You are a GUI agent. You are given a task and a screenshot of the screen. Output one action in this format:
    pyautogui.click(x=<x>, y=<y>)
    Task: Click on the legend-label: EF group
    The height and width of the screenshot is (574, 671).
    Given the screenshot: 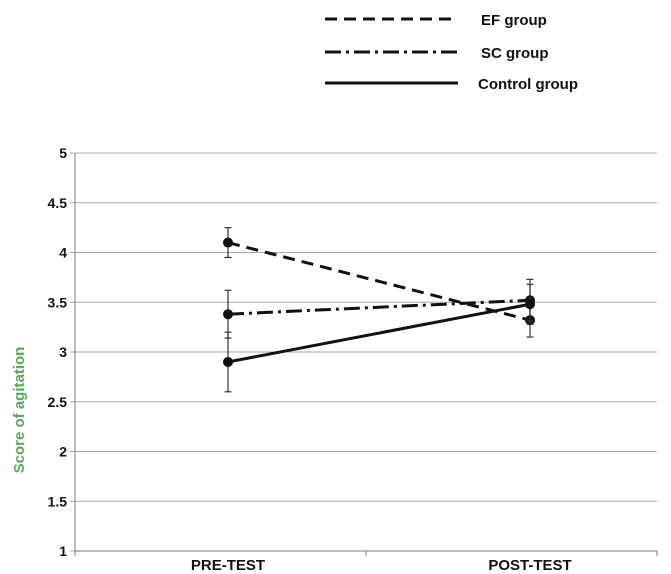 What is the action you would take?
    pyautogui.click(x=514, y=20)
    